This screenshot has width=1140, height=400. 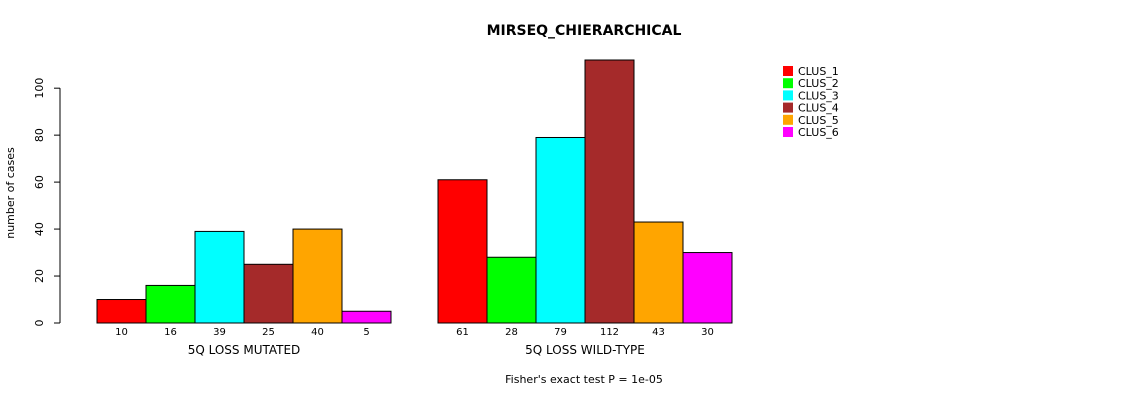 What do you see at coordinates (560, 332) in the screenshot?
I see `bar-count-label: 79` at bounding box center [560, 332].